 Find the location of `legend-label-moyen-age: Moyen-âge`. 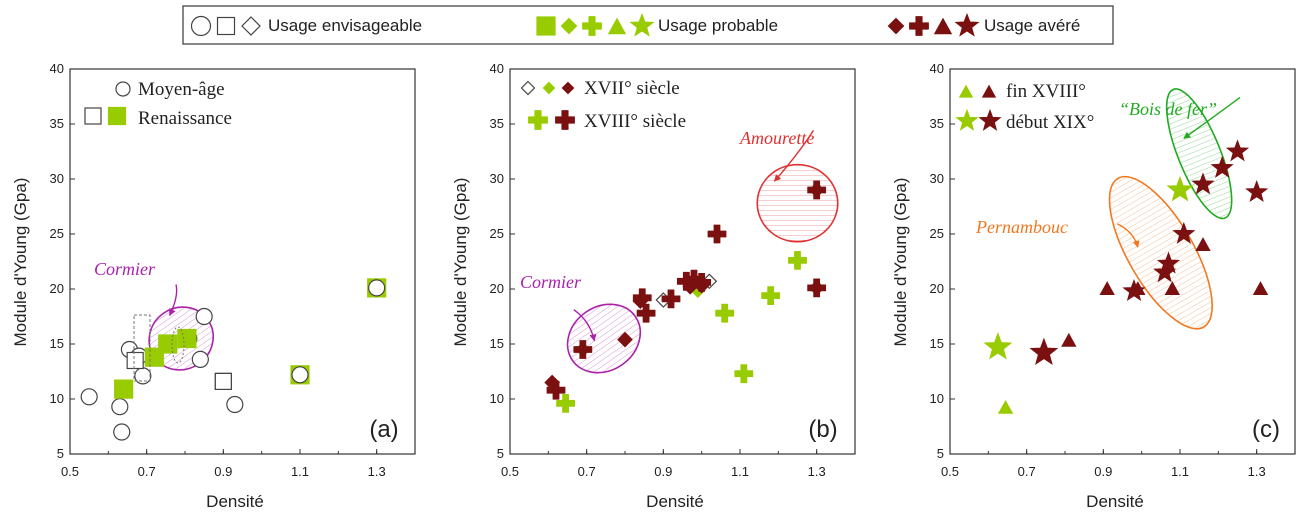

legend-label-moyen-age: Moyen-âge is located at coordinates (181, 89).